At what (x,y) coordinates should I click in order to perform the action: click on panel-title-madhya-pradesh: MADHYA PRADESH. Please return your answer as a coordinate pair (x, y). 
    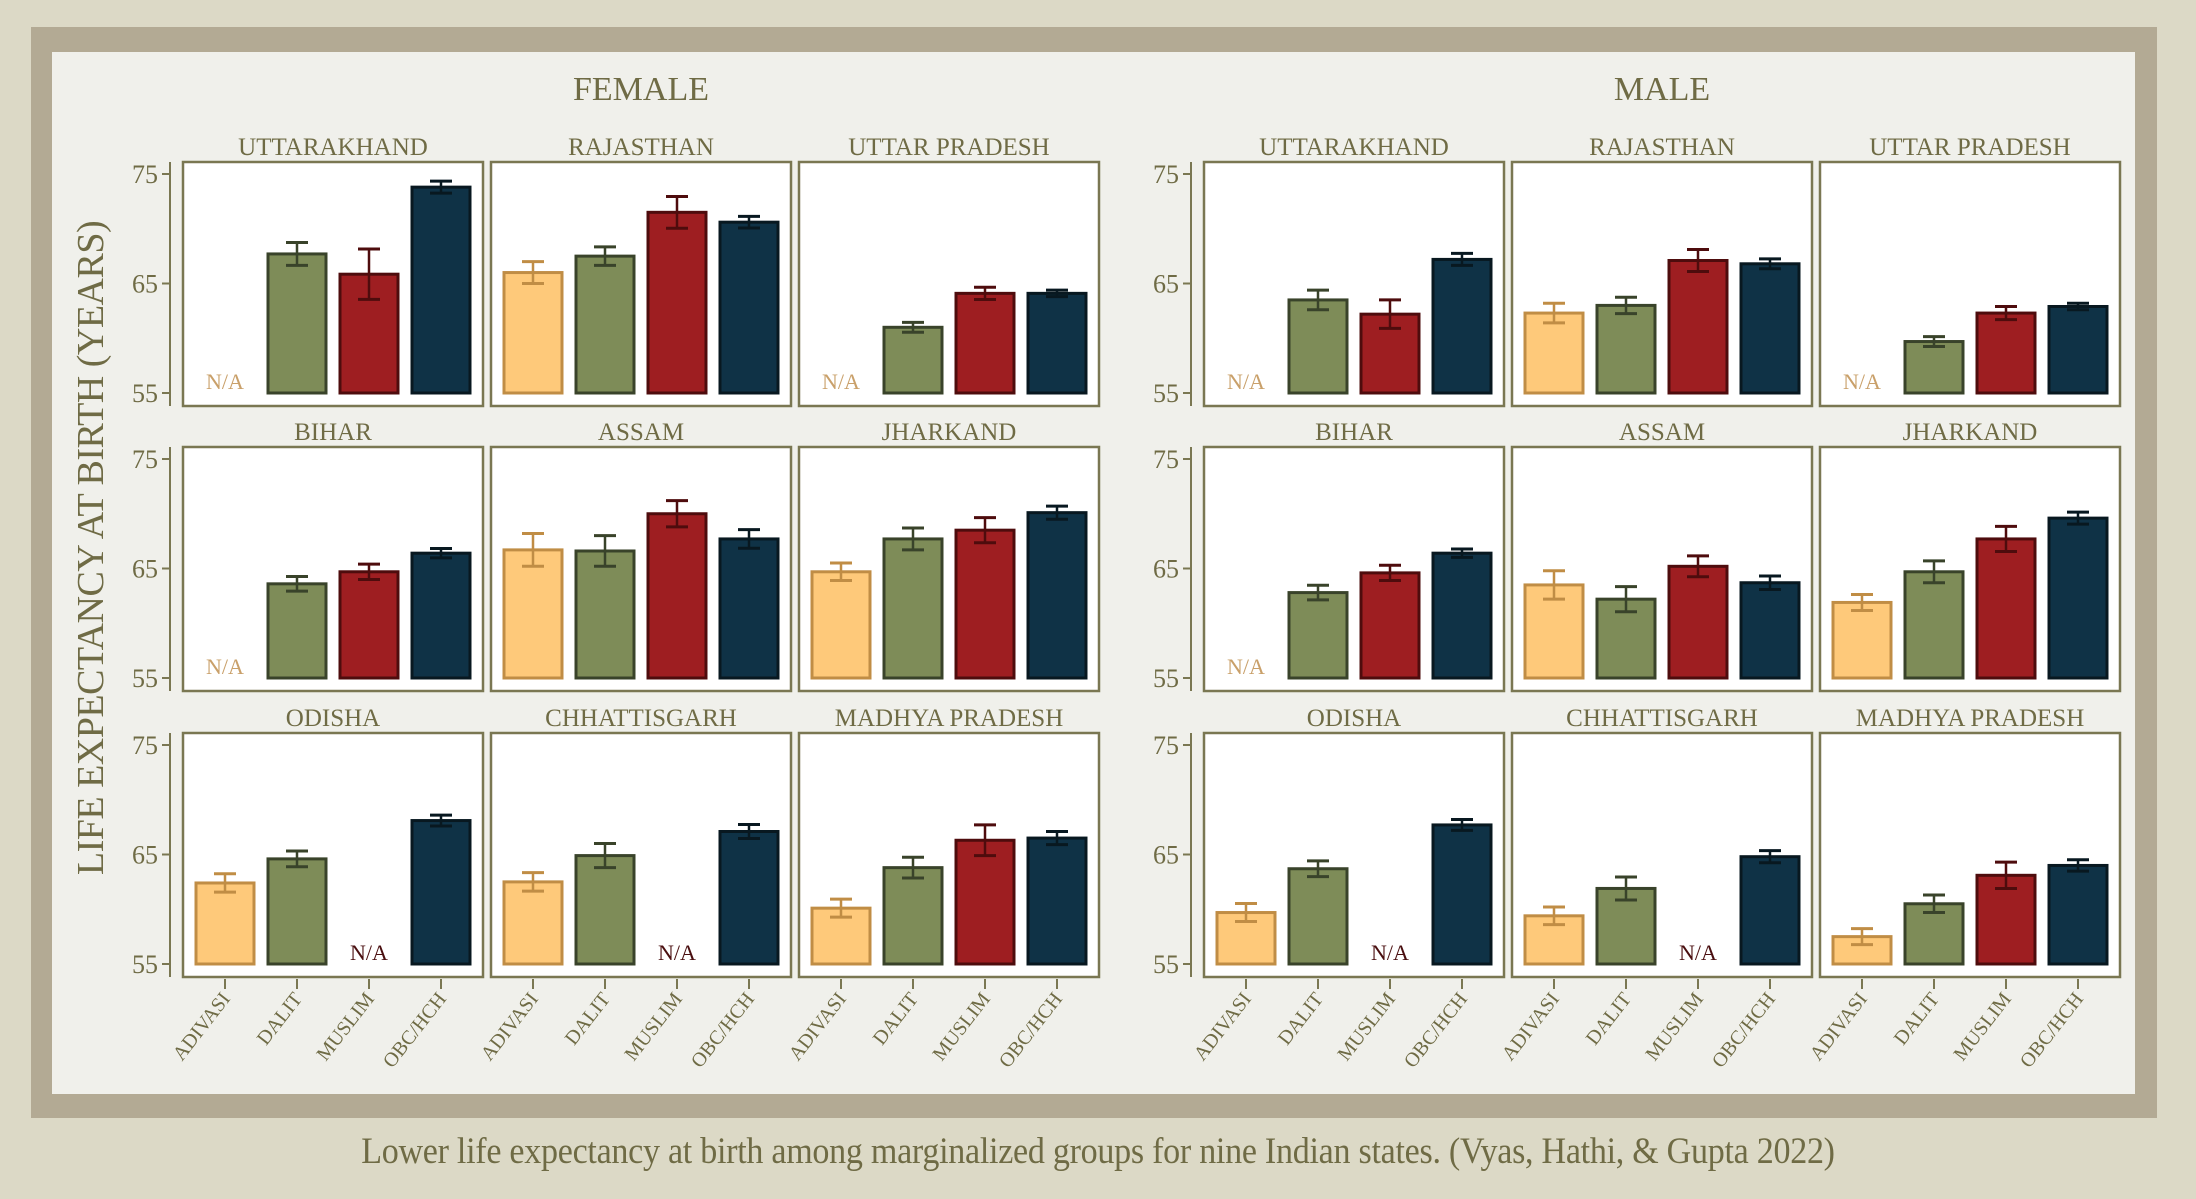
    Looking at the image, I should click on (1970, 718).